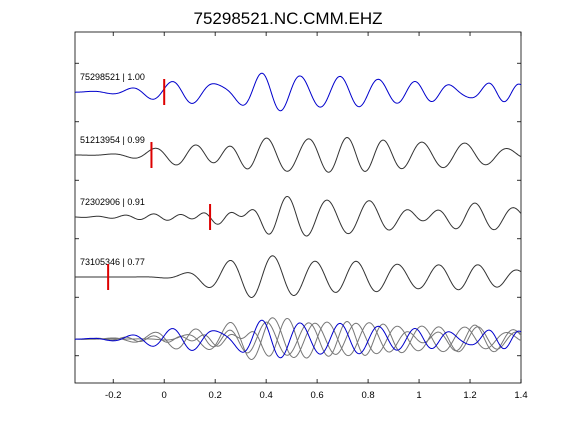 This screenshot has width=576, height=432. Describe the element at coordinates (113, 395) in the screenshot. I see `x-tick-label: -0.2` at that location.